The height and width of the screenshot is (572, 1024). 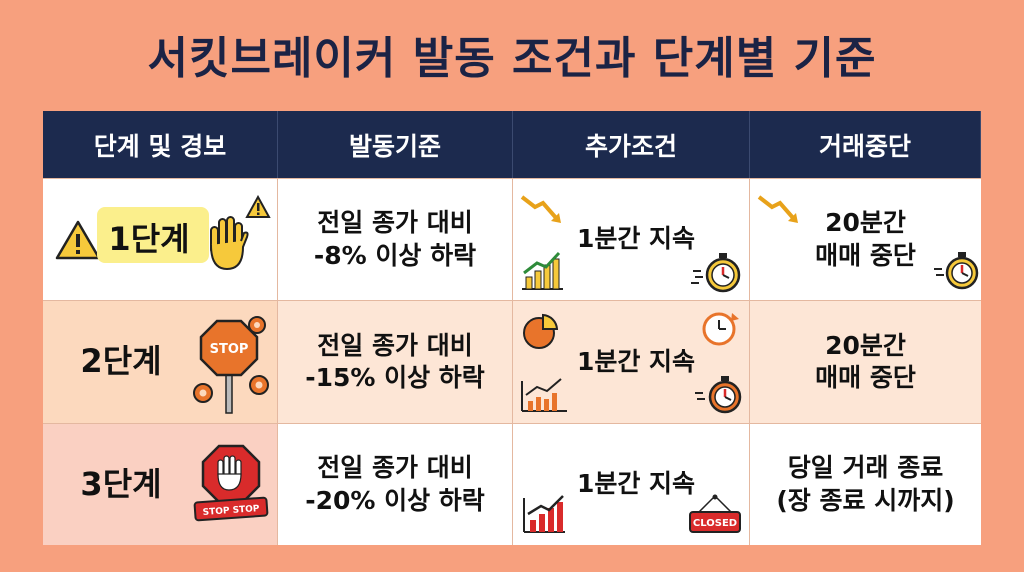 I want to click on row2-condition-cell: 1분간 지속, so click(x=631, y=361).